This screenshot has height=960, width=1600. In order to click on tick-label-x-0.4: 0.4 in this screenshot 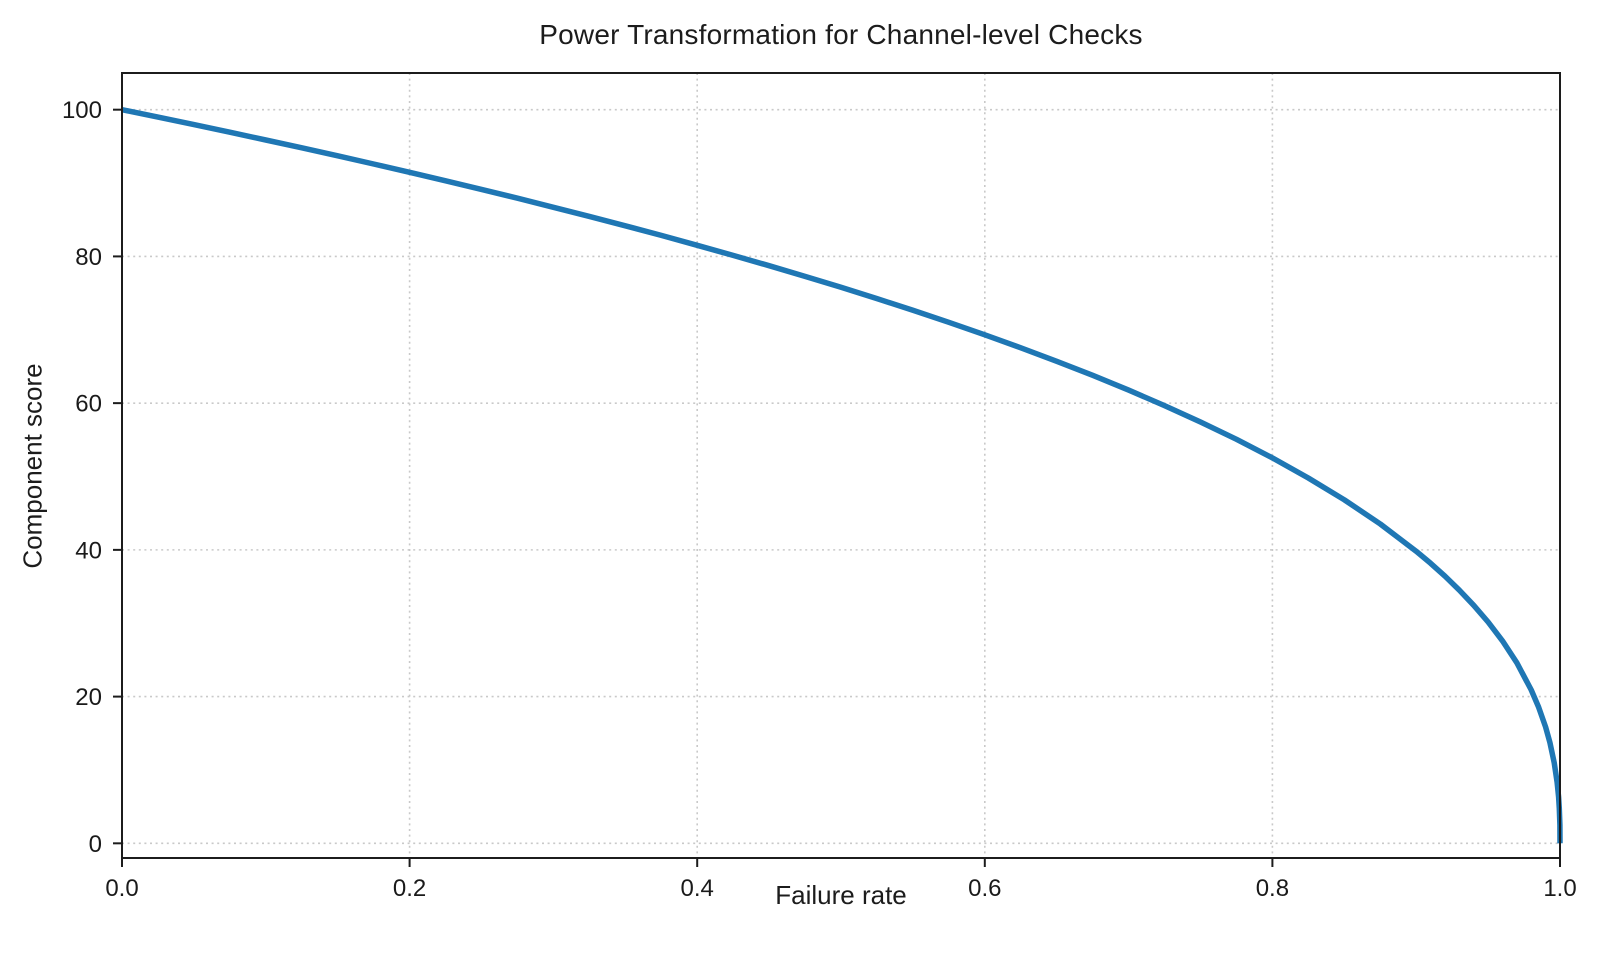, I will do `click(697, 888)`.